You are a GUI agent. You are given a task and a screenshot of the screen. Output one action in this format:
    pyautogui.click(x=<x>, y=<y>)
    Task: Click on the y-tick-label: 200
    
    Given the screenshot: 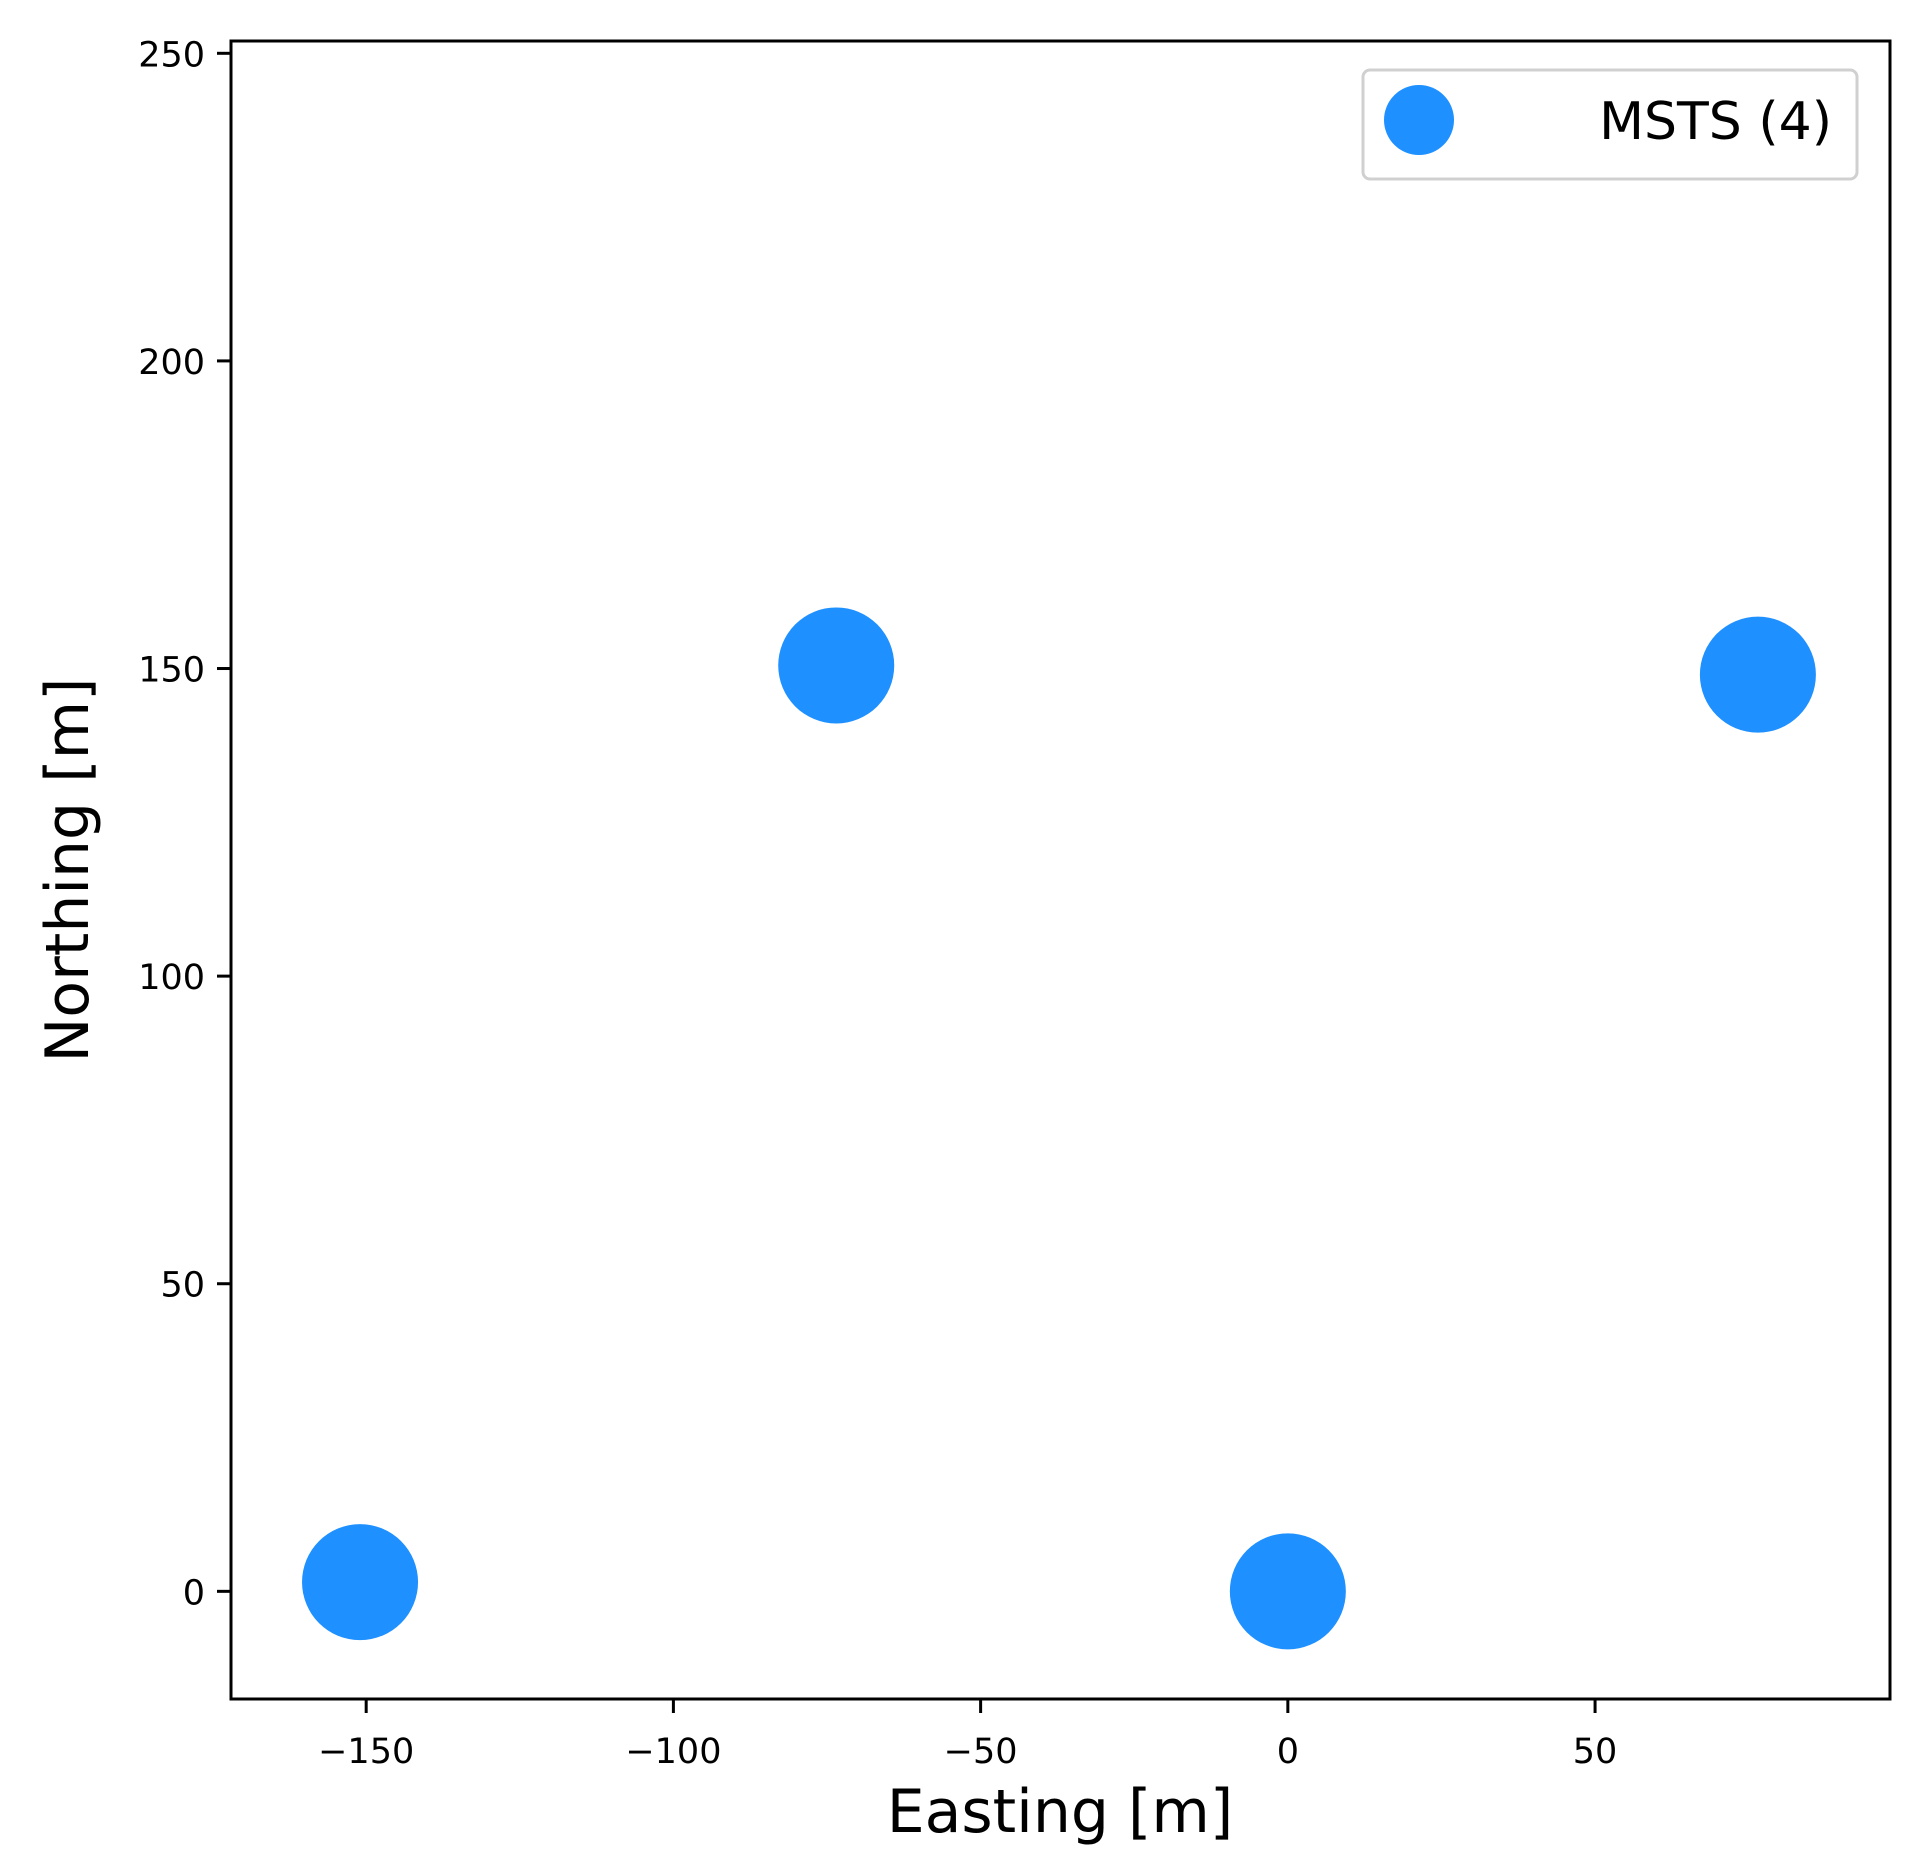 What is the action you would take?
    pyautogui.click(x=171, y=363)
    